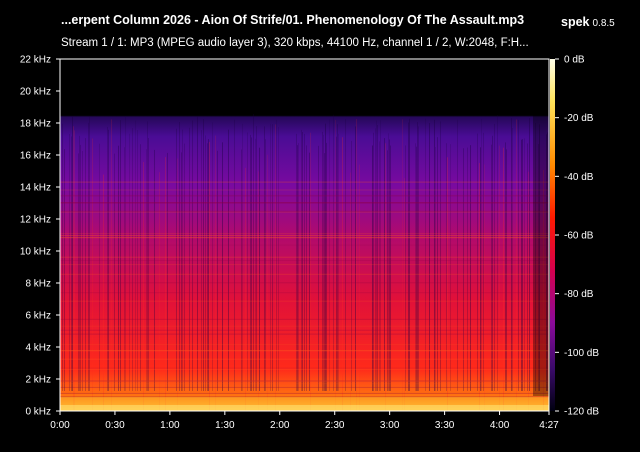 The width and height of the screenshot is (640, 452). I want to click on freq-tick-label: 10 kHz, so click(35, 252).